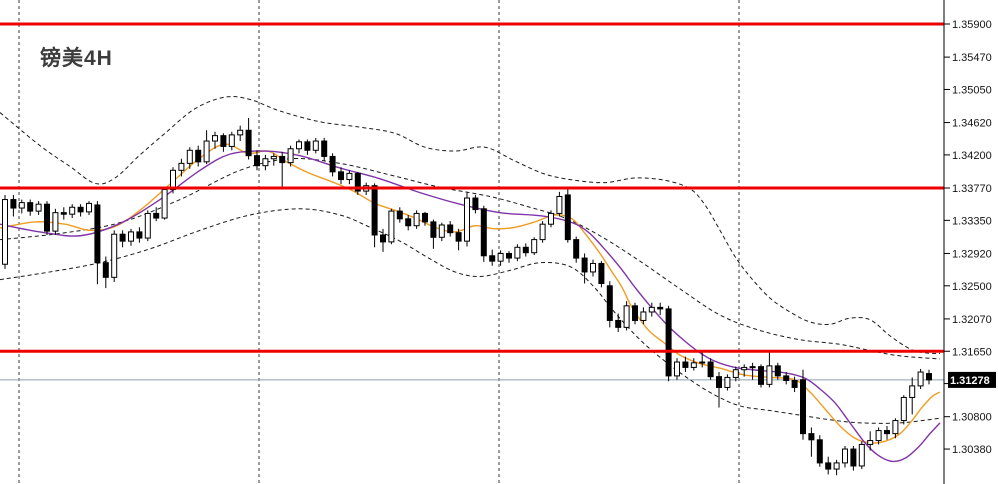 This screenshot has width=998, height=484. Describe the element at coordinates (76, 58) in the screenshot. I see `chart-title: 镑美4H` at that location.